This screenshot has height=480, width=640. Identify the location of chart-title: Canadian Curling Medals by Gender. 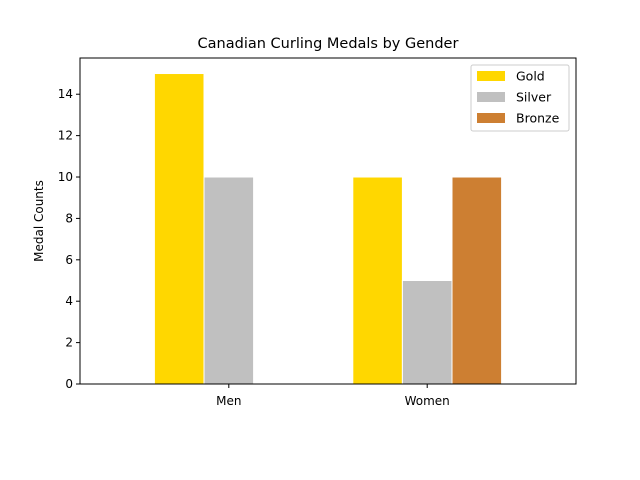
(328, 44).